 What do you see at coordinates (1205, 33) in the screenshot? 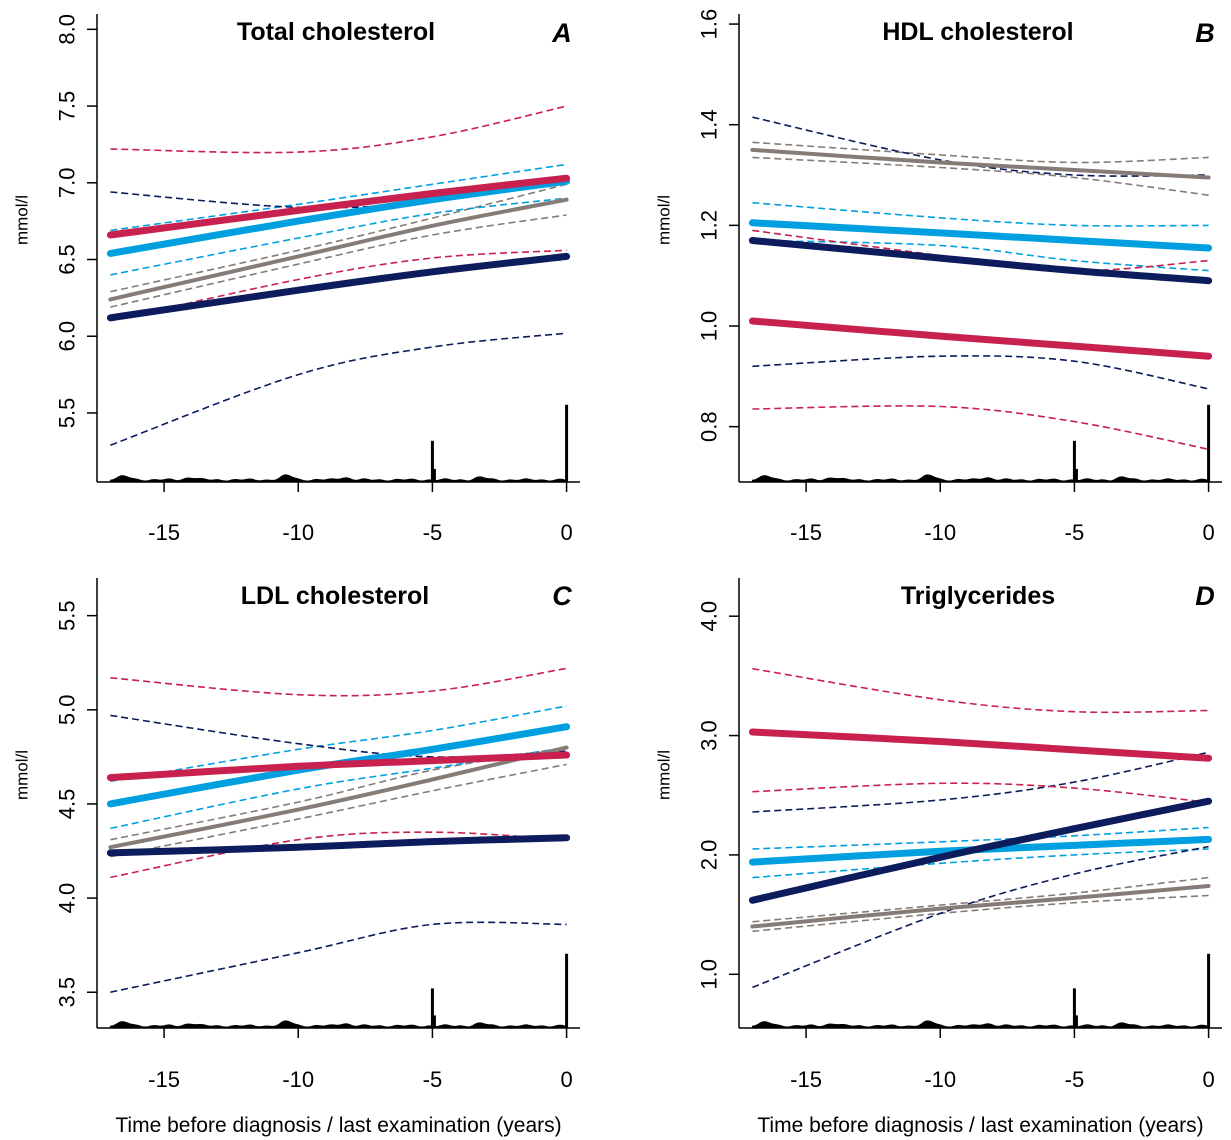
I see `panel-letter: B` at bounding box center [1205, 33].